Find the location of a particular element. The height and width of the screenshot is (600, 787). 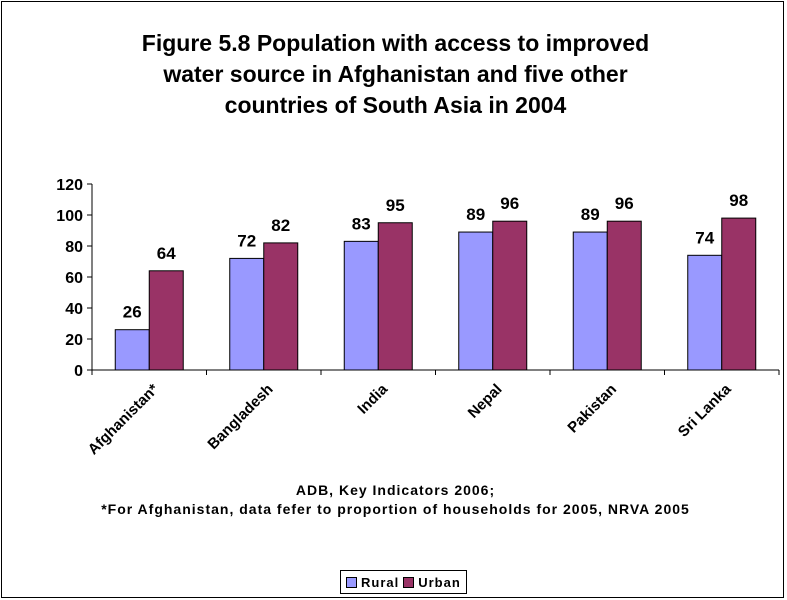

data-label-urban: 82 is located at coordinates (280, 225).